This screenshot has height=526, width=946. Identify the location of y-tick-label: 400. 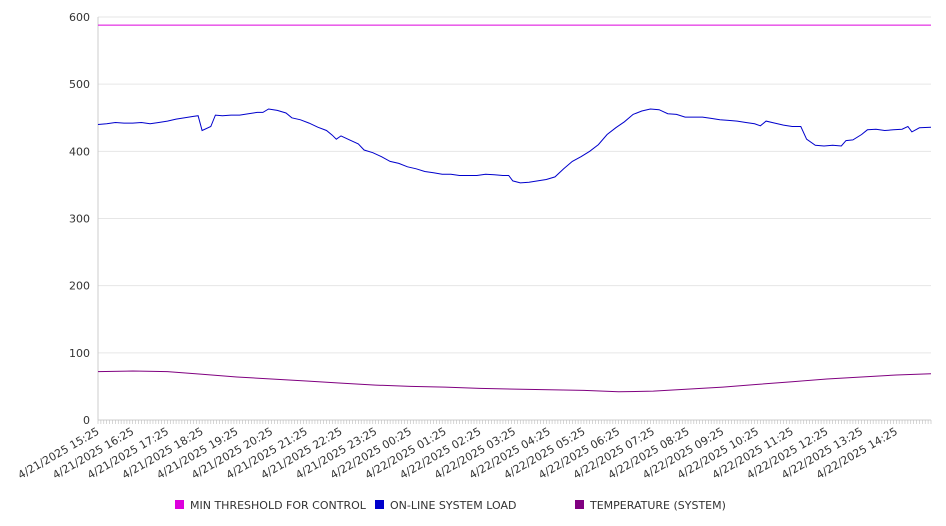
(79, 151).